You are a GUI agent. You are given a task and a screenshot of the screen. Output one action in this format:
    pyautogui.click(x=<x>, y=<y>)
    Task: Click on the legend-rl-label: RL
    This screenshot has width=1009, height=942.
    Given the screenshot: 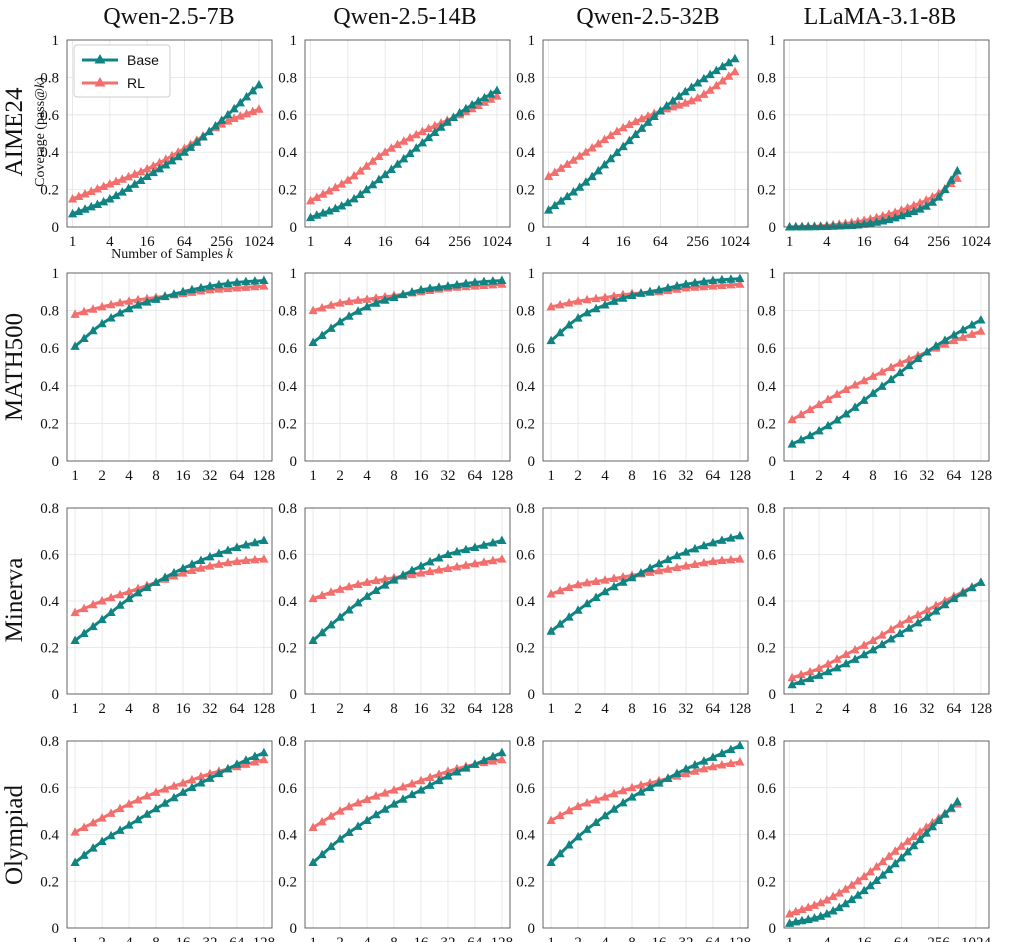 What is the action you would take?
    pyautogui.click(x=136, y=83)
    